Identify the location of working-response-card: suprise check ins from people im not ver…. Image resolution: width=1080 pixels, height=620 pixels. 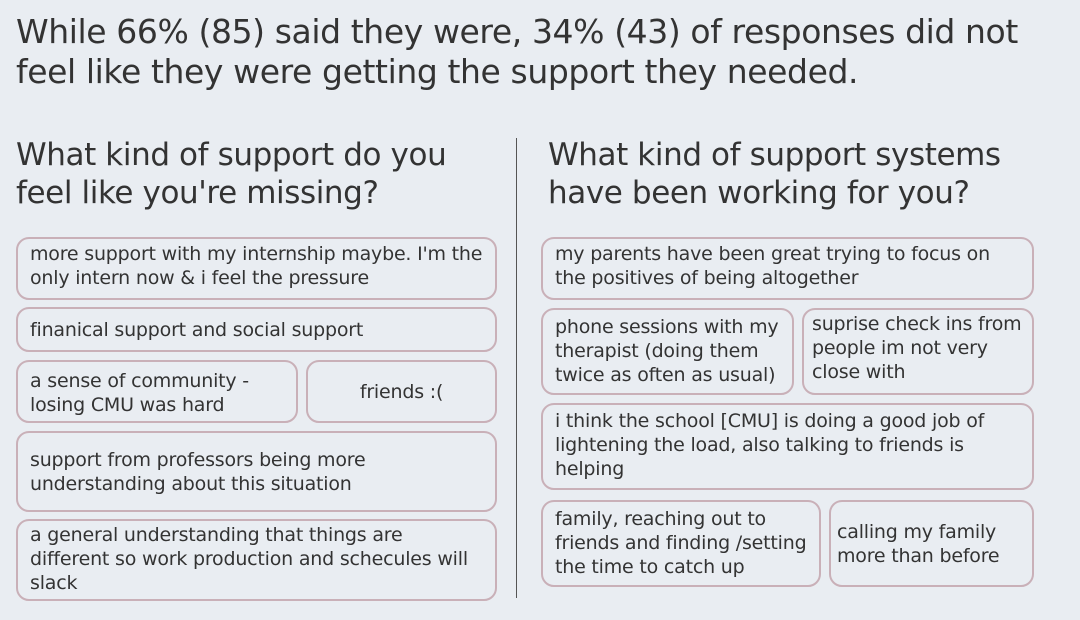
(918, 351).